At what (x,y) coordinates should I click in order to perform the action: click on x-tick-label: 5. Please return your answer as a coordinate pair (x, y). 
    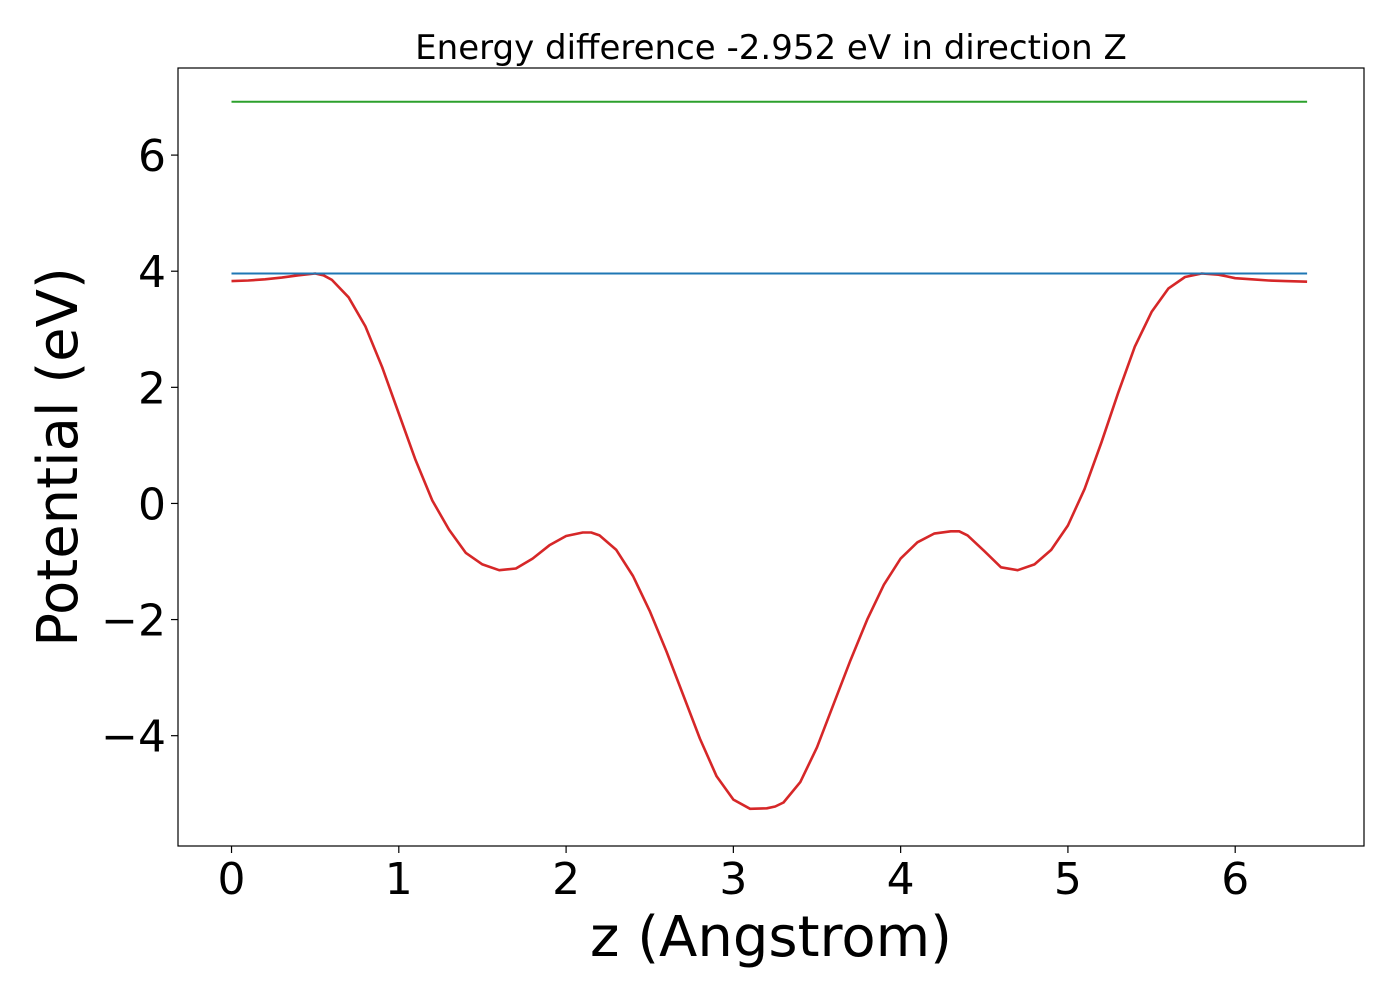
    Looking at the image, I should click on (1068, 879).